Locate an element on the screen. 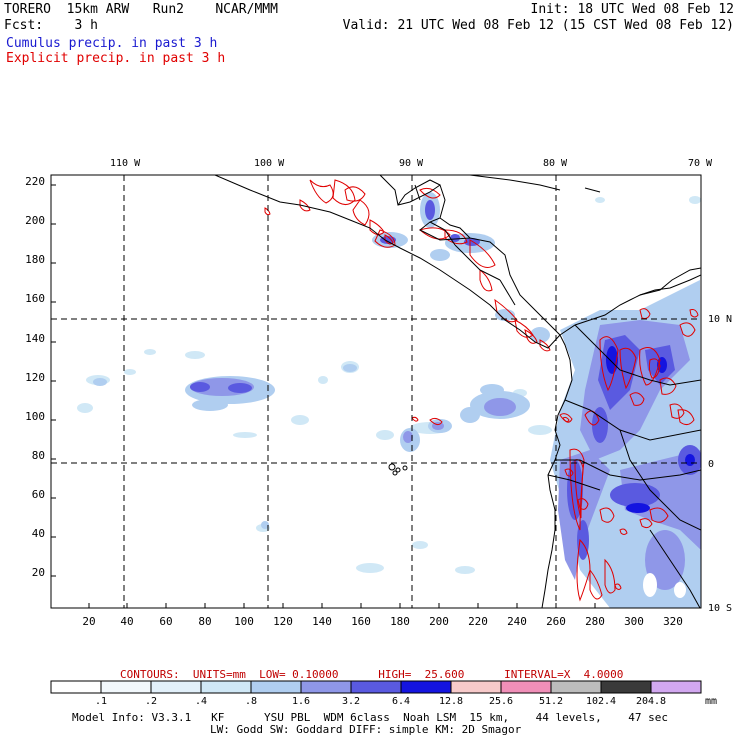 Image resolution: width=740 pixels, height=740 pixels. x-tick-label: 160 is located at coordinates (361, 621).